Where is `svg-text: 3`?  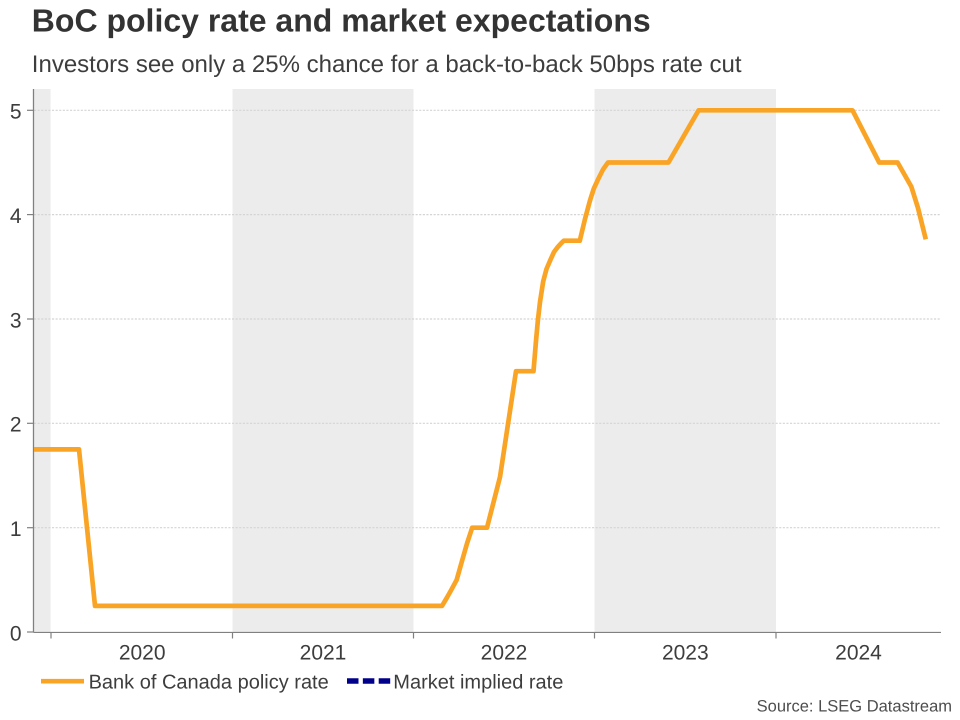 svg-text: 3 is located at coordinates (16, 320).